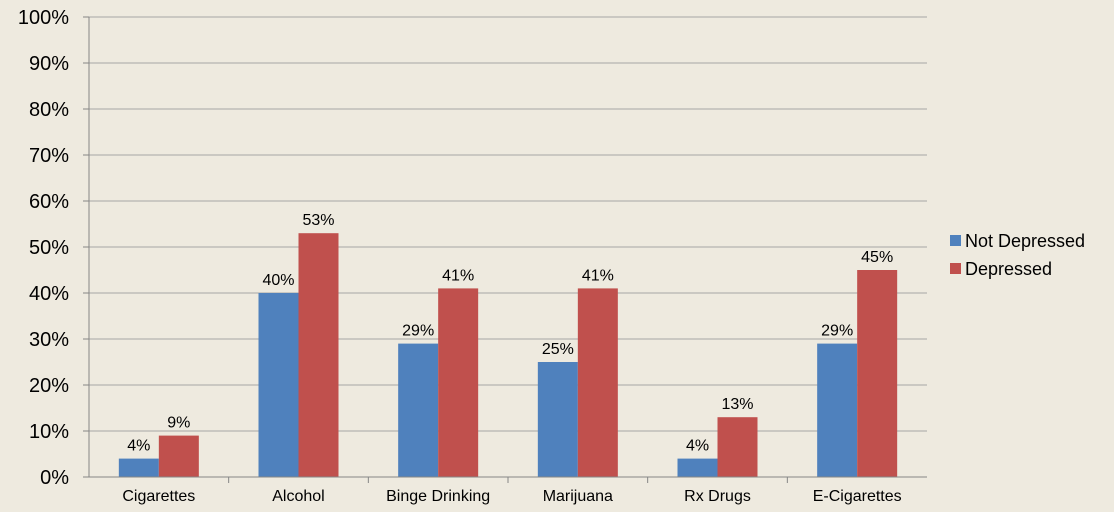 This screenshot has height=512, width=1114. What do you see at coordinates (49, 340) in the screenshot?
I see `y-tick-label: 30%` at bounding box center [49, 340].